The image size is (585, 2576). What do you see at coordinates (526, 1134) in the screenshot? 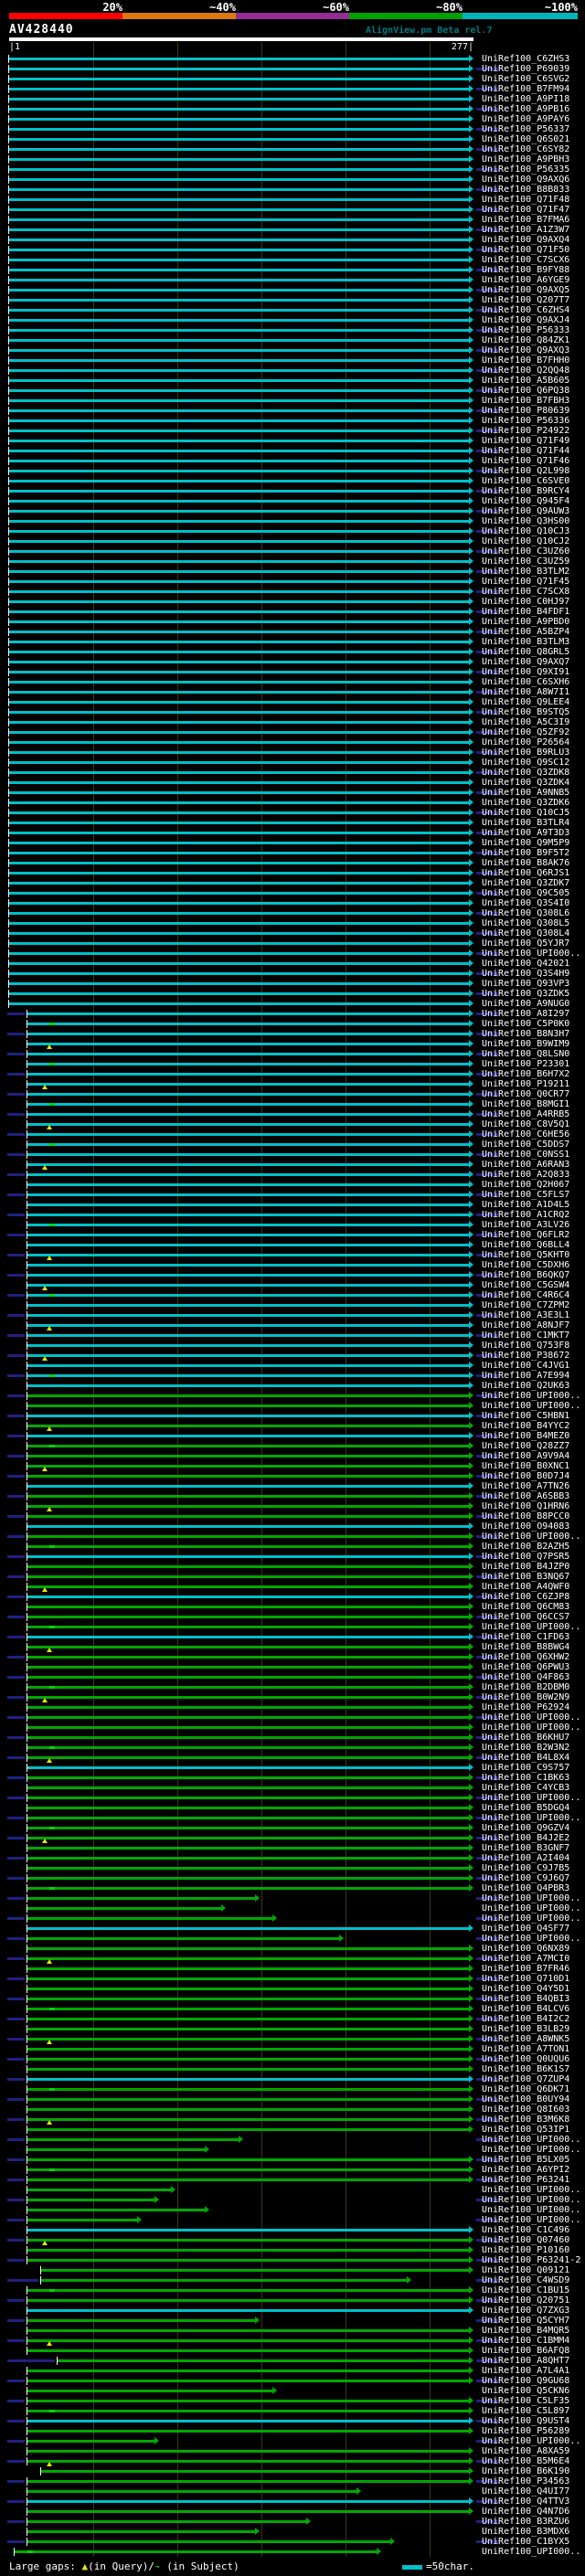
I see `hit-label: UniRef100_C6HE56` at bounding box center [526, 1134].